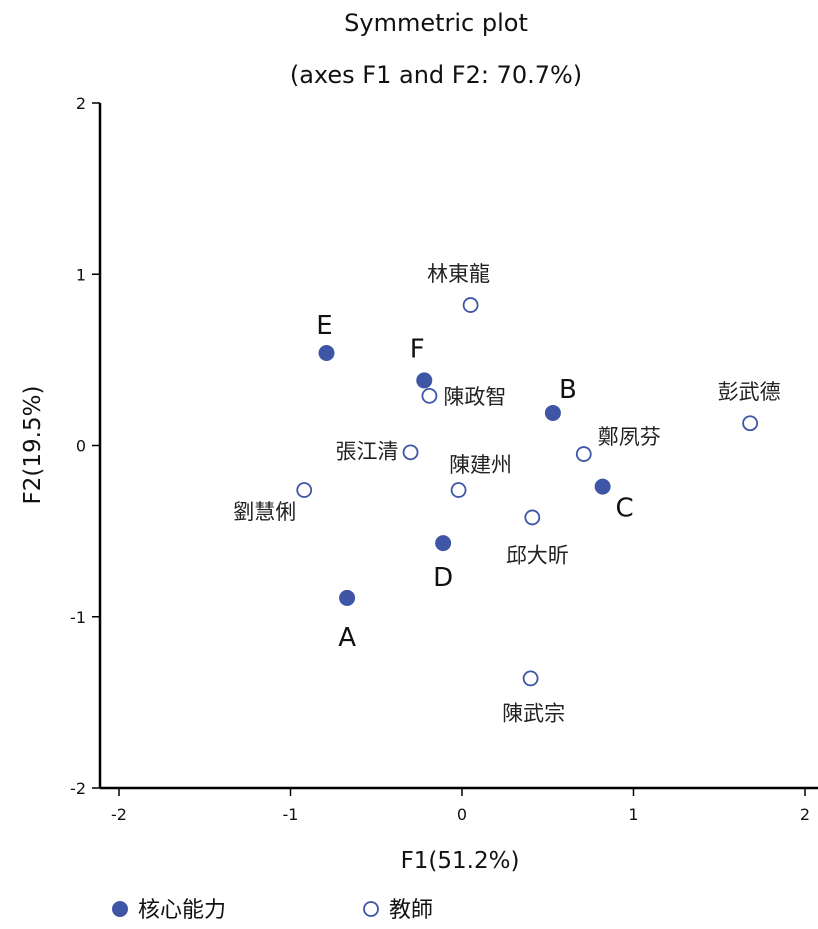  I want to click on x-axis-label: F1(51.2%), so click(460, 861).